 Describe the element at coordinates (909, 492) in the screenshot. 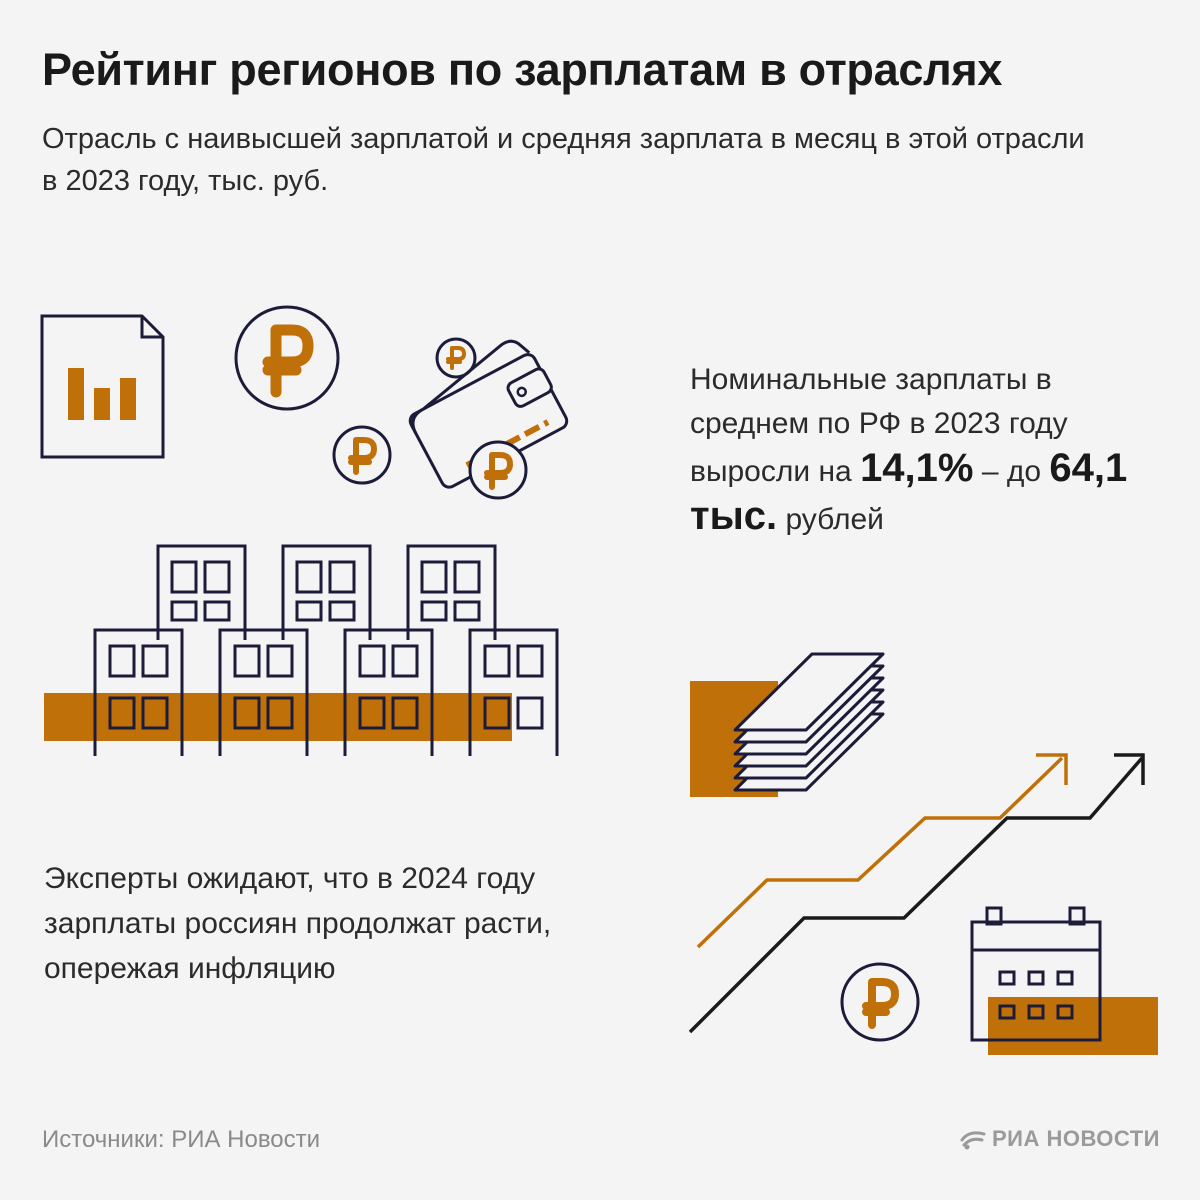

I see `average-salary-amount: 64,1 тыс.` at that location.